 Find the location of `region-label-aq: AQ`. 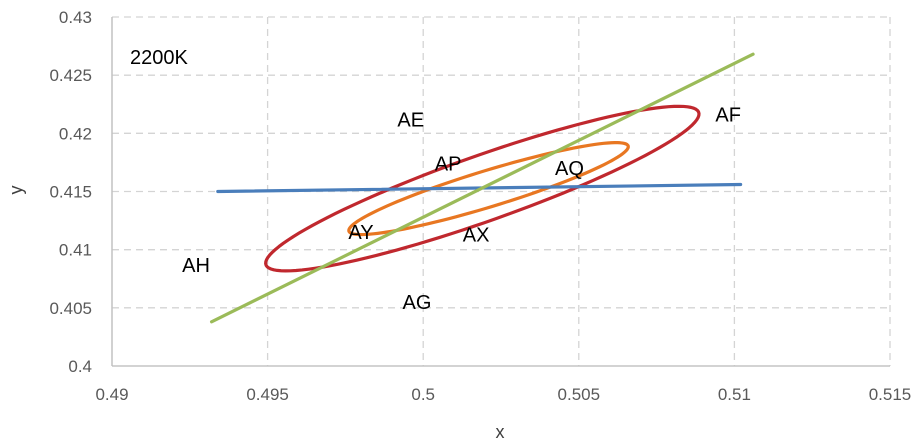

region-label-aq: AQ is located at coordinates (569, 169).